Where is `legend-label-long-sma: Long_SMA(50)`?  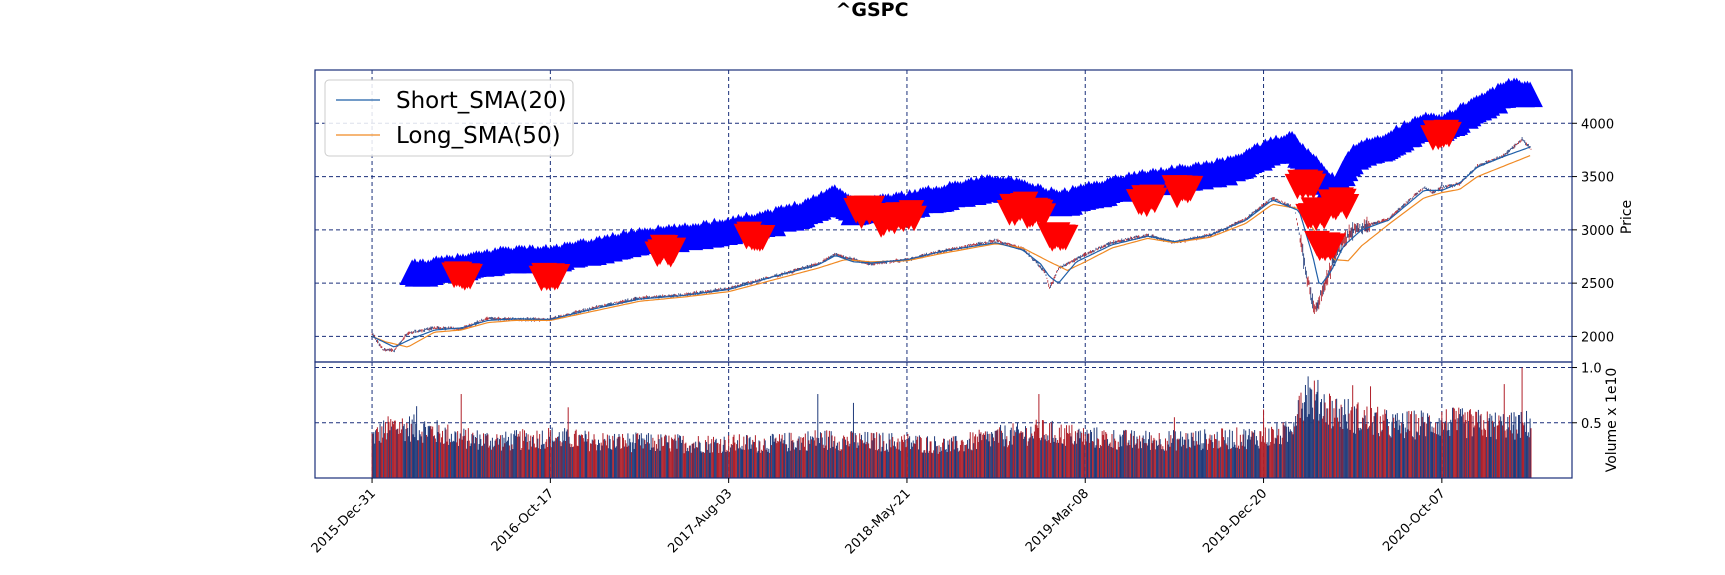
legend-label-long-sma: Long_SMA(50) is located at coordinates (478, 136).